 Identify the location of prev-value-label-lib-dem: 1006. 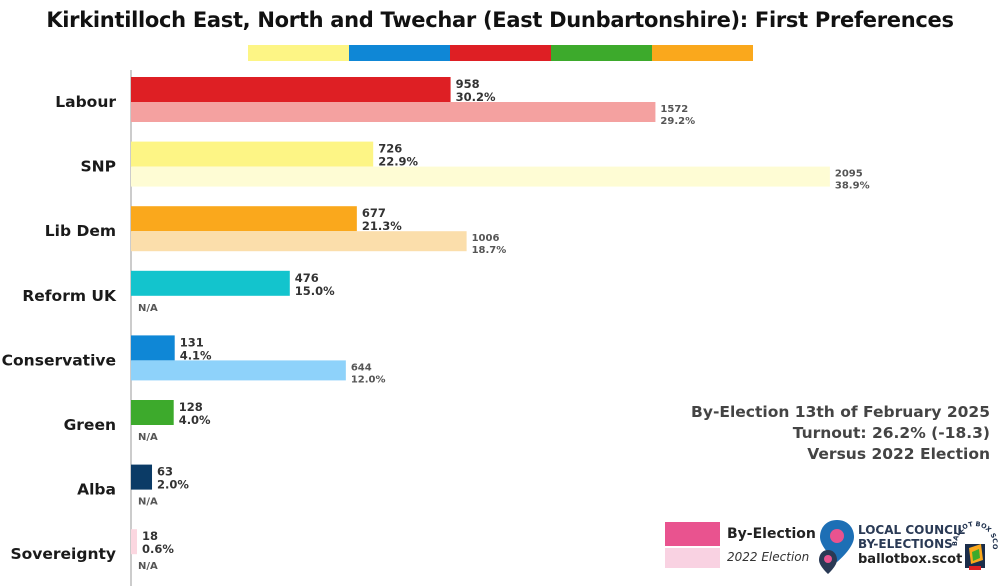
(486, 238).